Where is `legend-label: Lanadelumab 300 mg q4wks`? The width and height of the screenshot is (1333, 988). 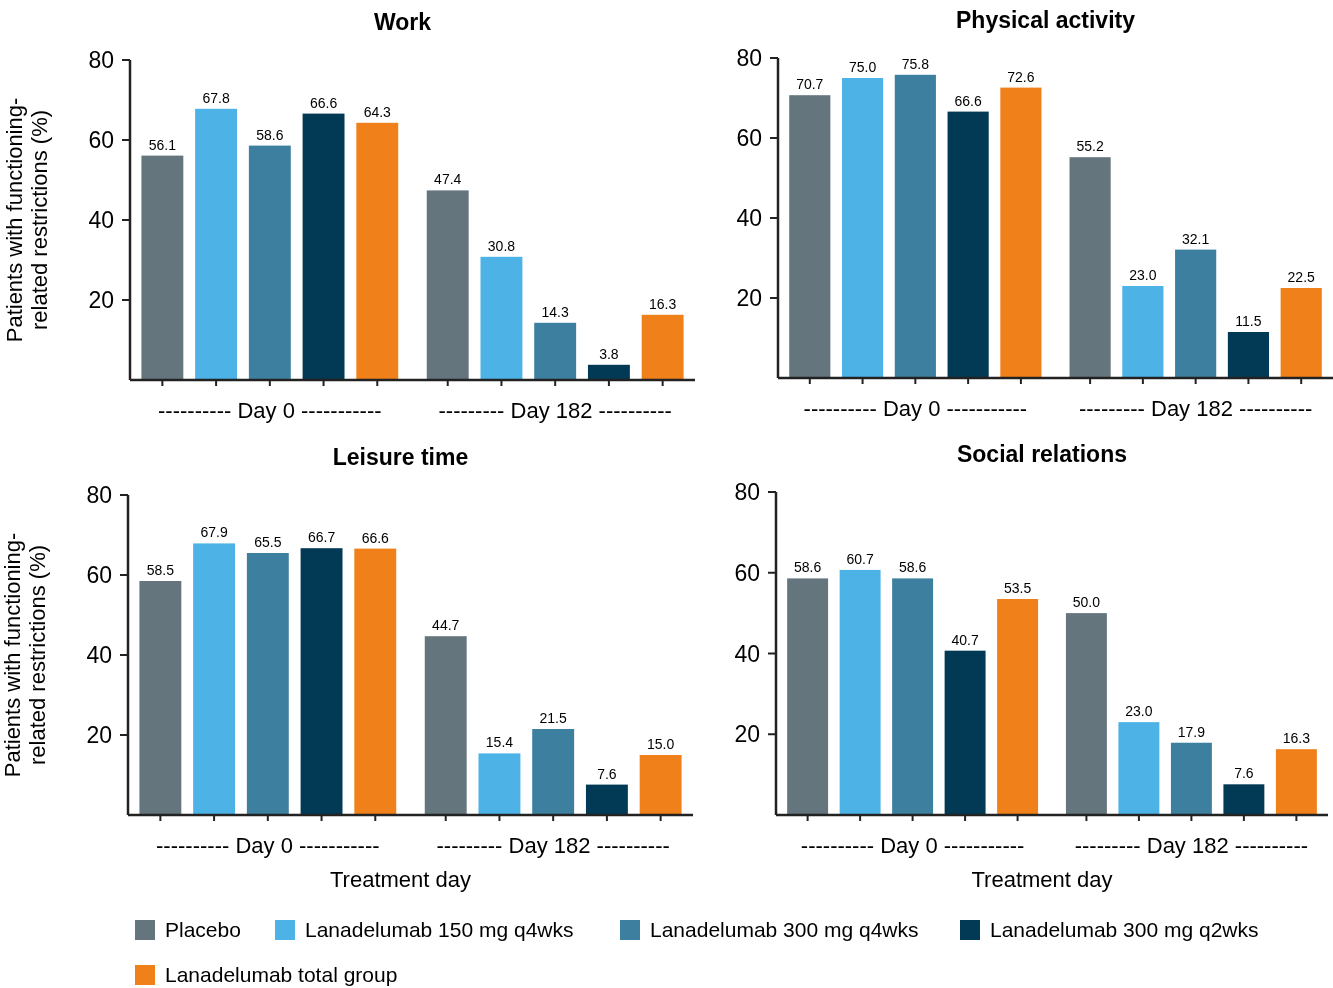
legend-label: Lanadelumab 300 mg q4wks is located at coordinates (784, 930).